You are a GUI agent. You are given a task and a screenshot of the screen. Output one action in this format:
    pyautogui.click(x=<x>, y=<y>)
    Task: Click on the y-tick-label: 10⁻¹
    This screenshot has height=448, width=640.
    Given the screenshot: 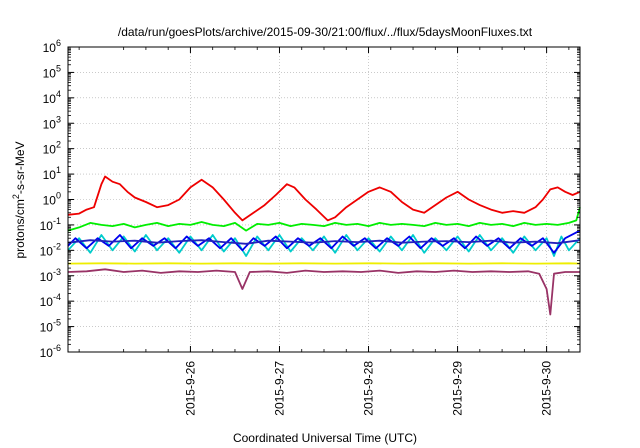 What is the action you would take?
    pyautogui.click(x=50, y=224)
    